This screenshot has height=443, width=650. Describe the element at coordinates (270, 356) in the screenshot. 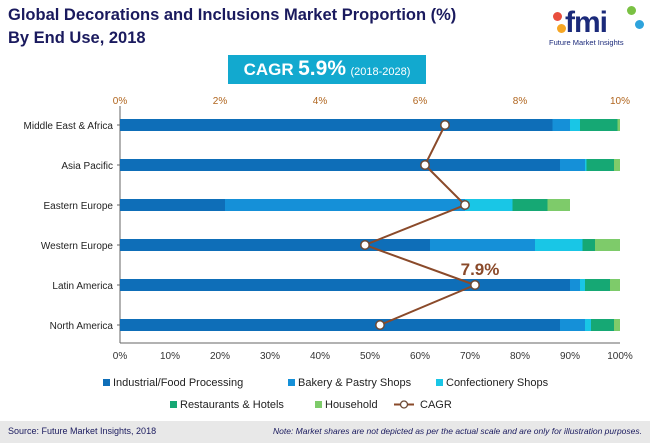

I see `bottom-axis-tick-label: 30%` at that location.